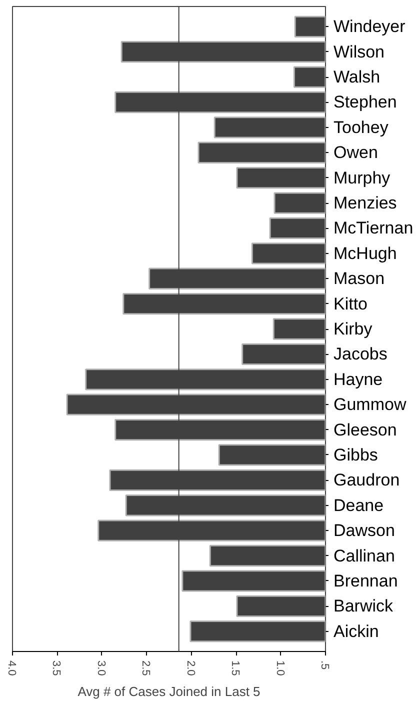 The height and width of the screenshot is (701, 416). Describe the element at coordinates (365, 430) in the screenshot. I see `y-tick-label: Gleeson` at that location.